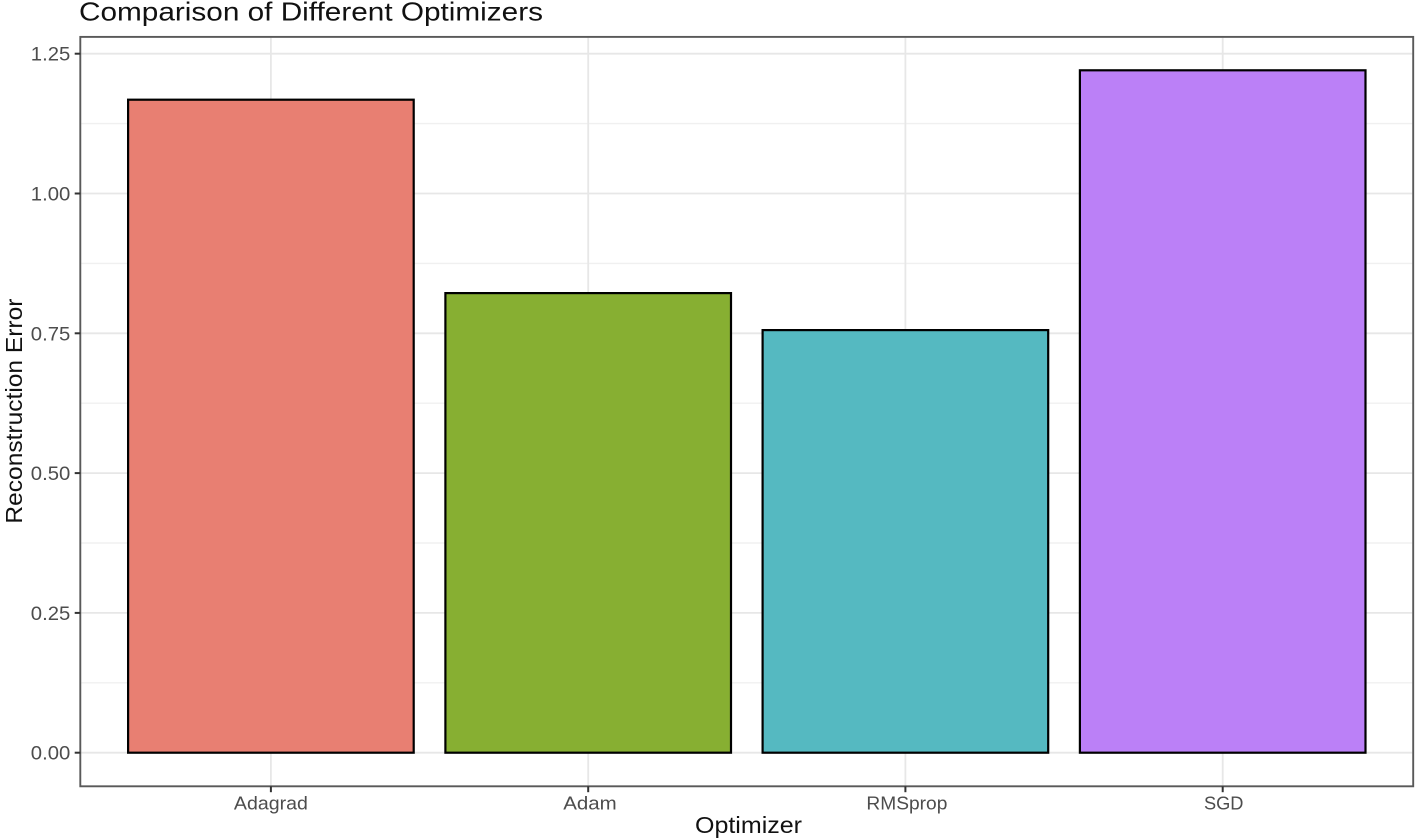  Describe the element at coordinates (51, 55) in the screenshot. I see `svg-text: 1.25` at that location.